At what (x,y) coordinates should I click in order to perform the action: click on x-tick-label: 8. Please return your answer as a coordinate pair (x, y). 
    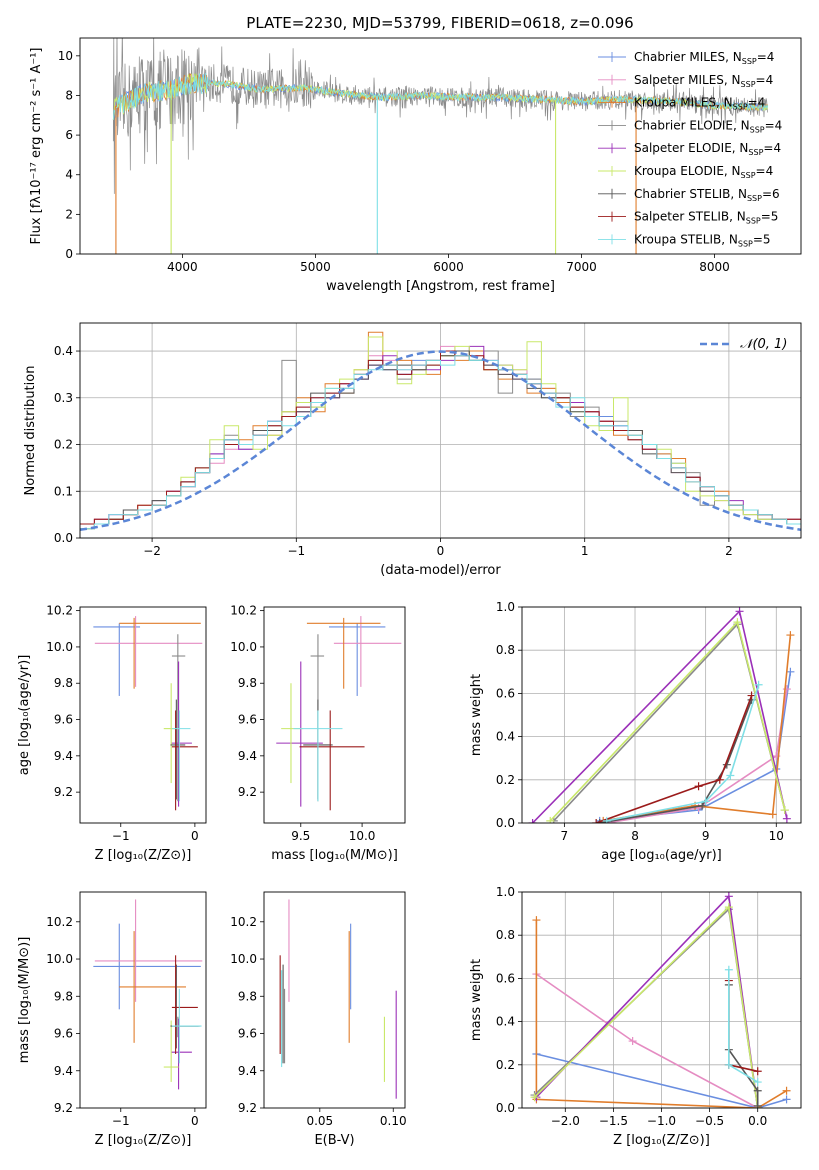
    Looking at the image, I should click on (635, 836).